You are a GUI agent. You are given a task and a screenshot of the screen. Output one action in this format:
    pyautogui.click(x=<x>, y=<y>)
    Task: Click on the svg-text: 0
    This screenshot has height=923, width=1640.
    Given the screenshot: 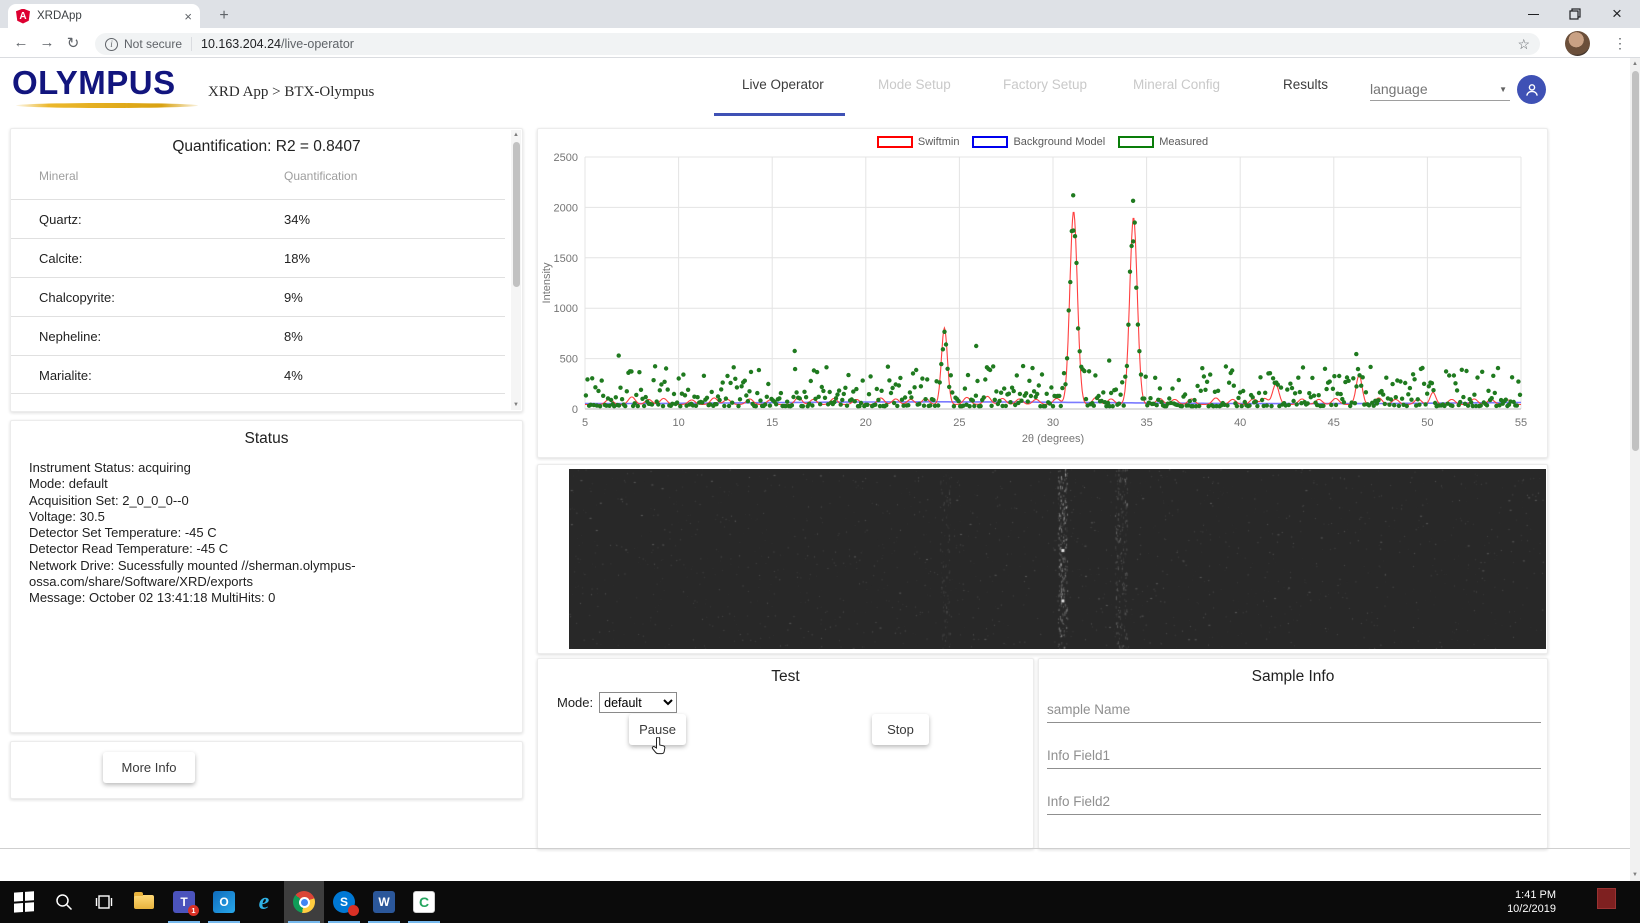 What is the action you would take?
    pyautogui.click(x=575, y=410)
    